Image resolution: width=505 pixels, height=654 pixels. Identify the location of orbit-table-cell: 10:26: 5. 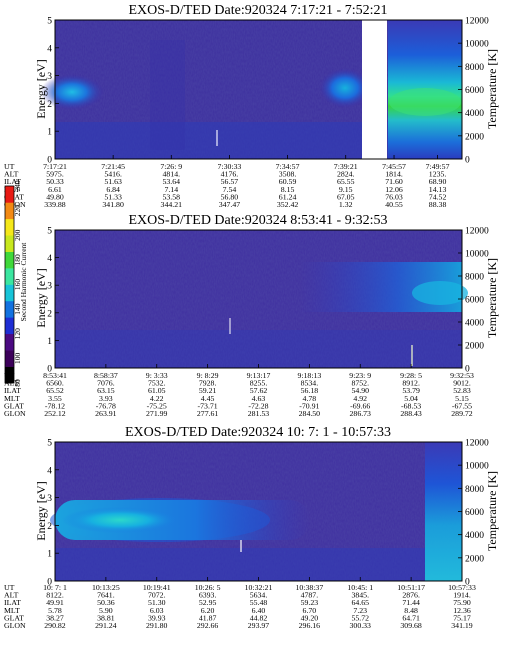
(208, 587).